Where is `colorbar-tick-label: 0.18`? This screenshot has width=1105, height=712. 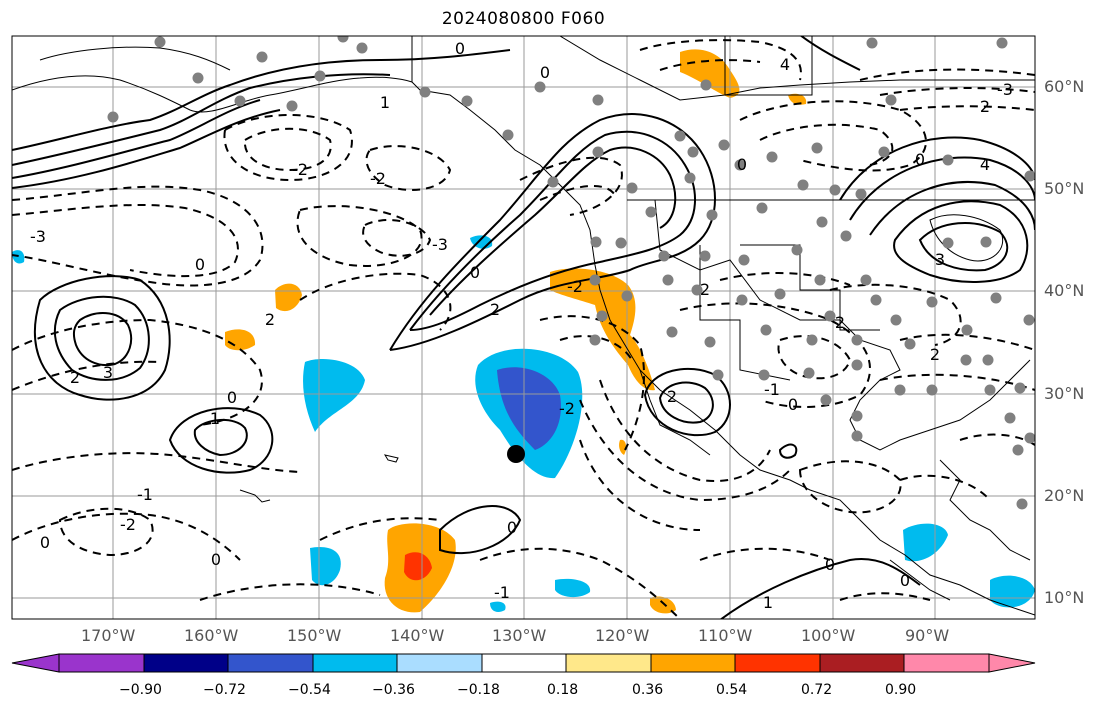 colorbar-tick-label: 0.18 is located at coordinates (563, 690).